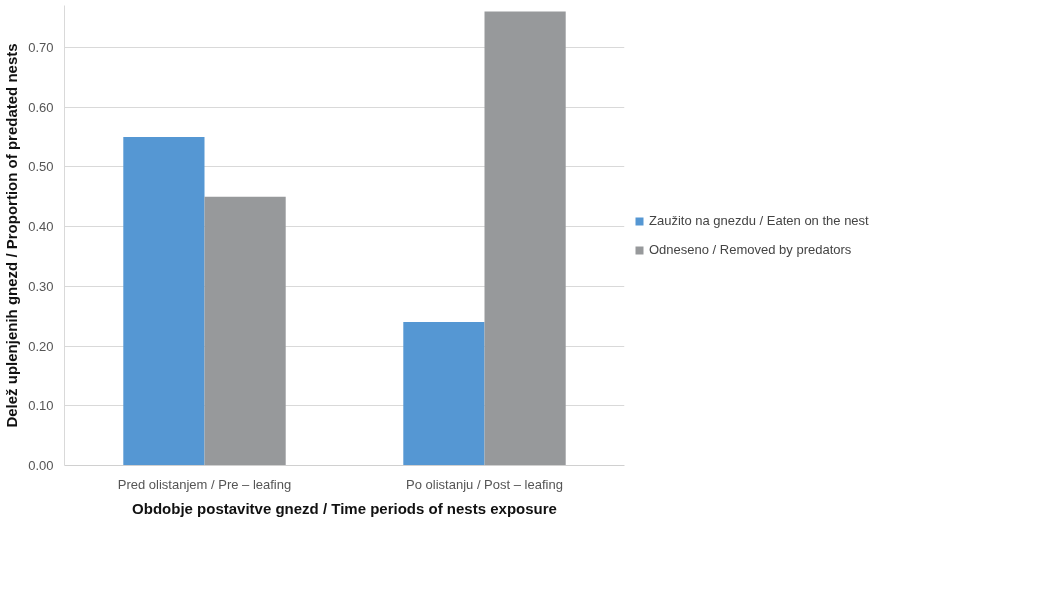 This screenshot has height=596, width=1060. I want to click on x-tick-label: Po olistanju / Post – leafing, so click(484, 484).